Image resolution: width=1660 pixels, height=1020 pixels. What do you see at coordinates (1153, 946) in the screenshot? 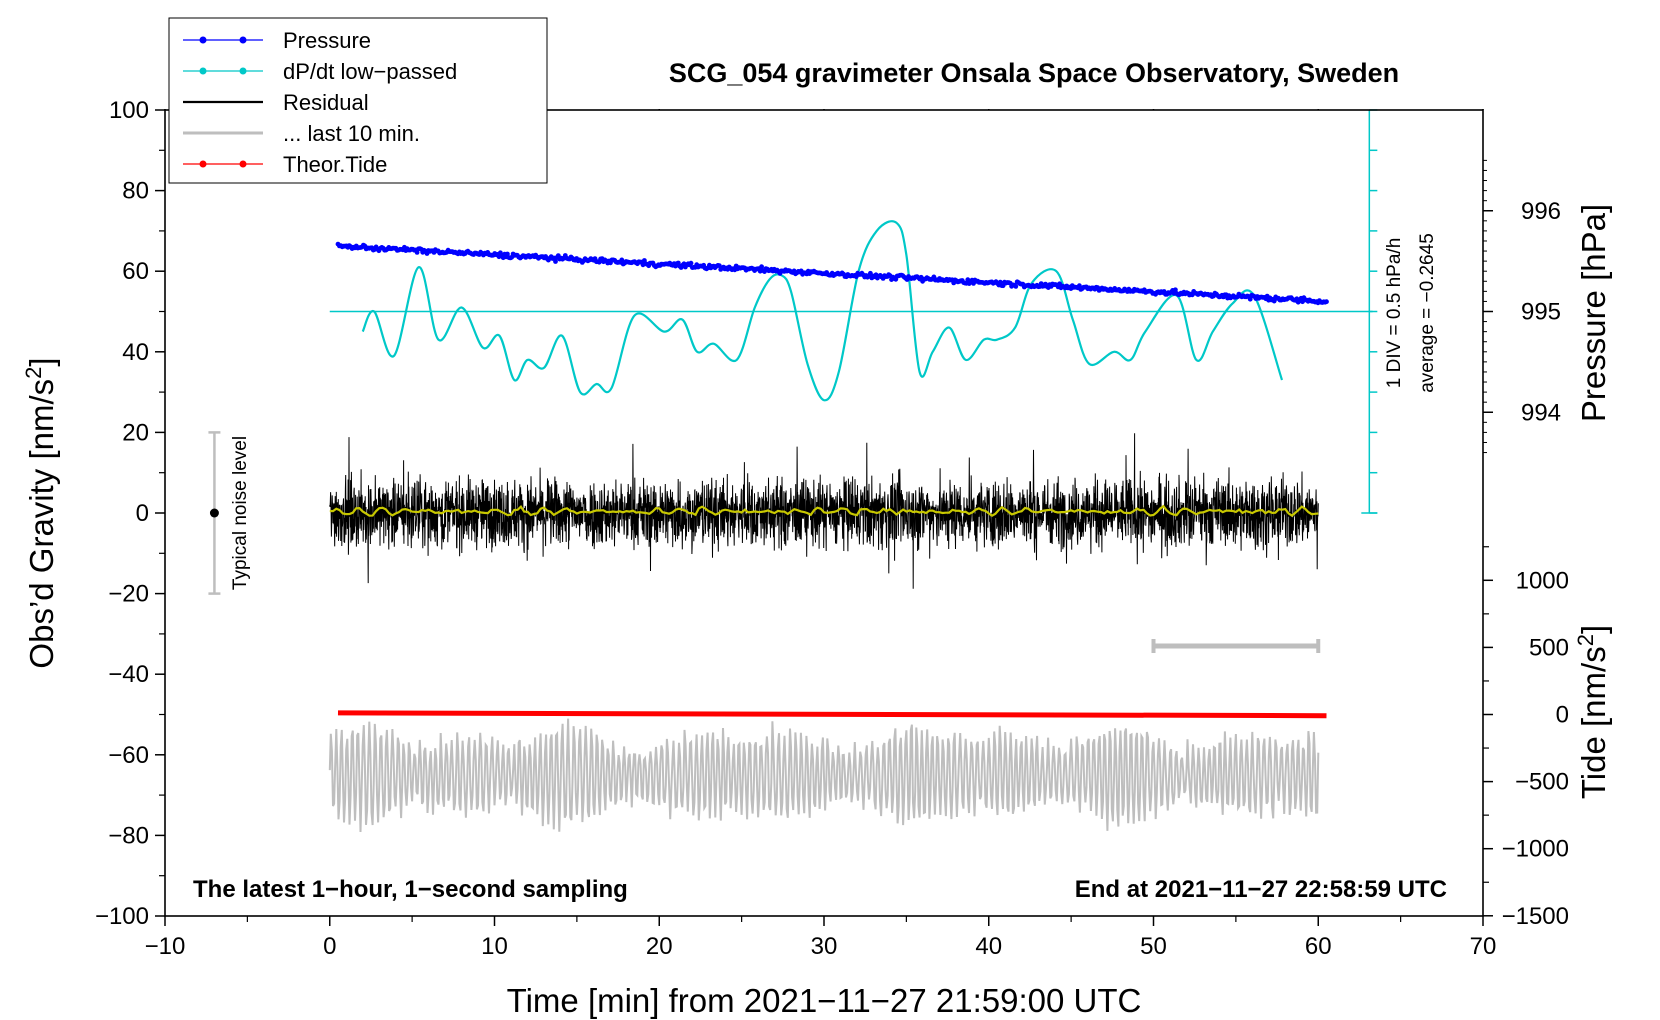
I see `x-tick-label-6: 50` at bounding box center [1153, 946].